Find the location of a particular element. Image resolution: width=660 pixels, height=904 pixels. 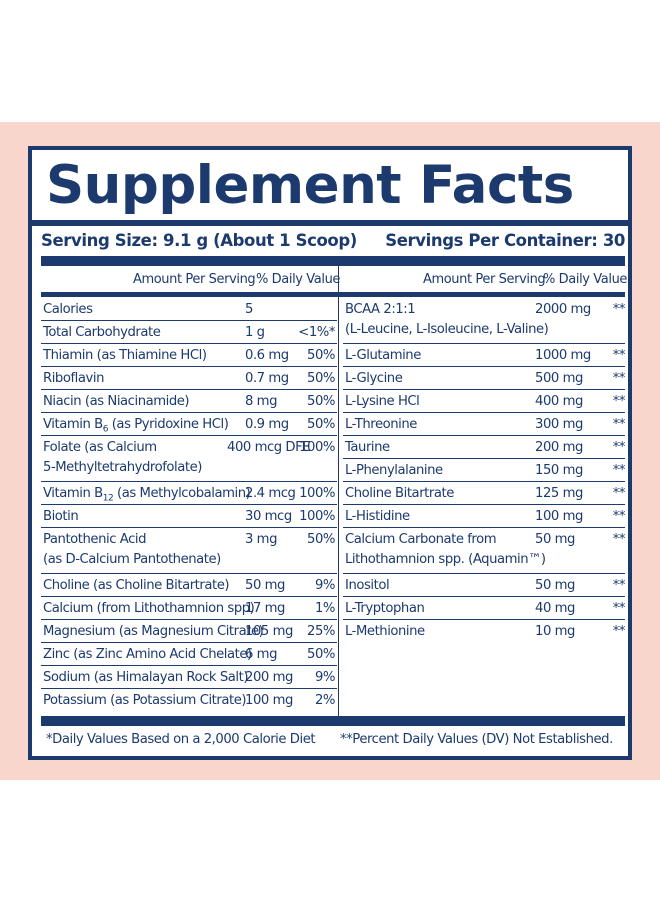

serving-thick-rule is located at coordinates (333, 261).